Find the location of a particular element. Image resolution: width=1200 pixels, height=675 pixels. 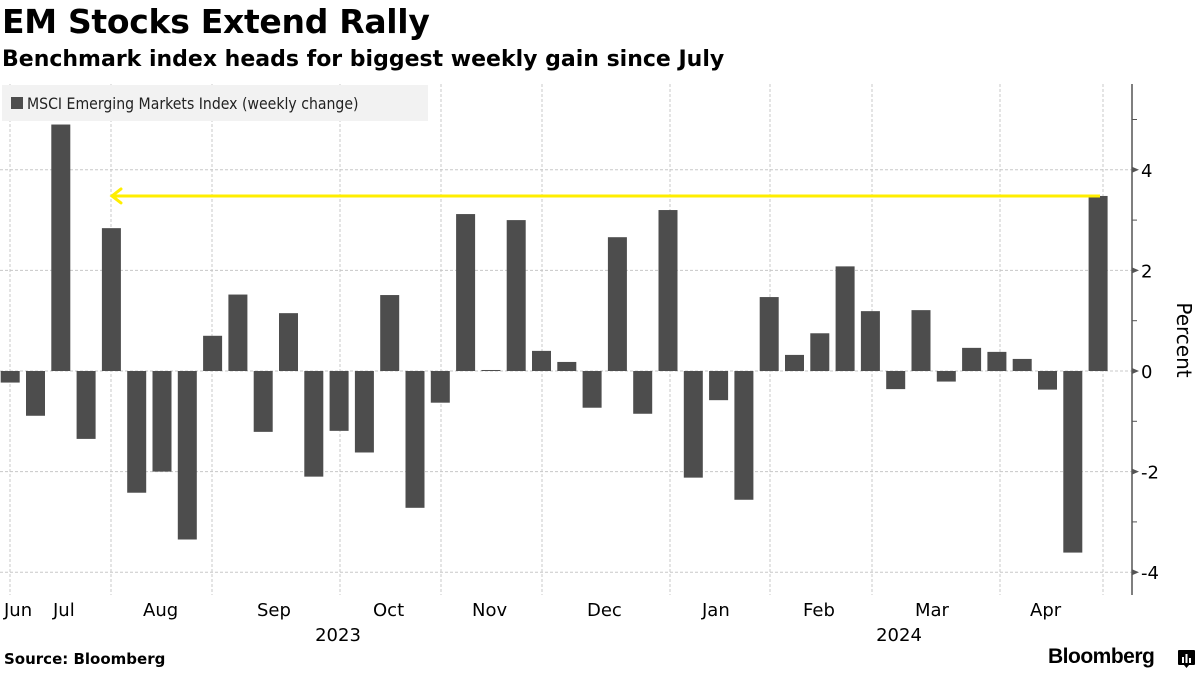

x-tick-label: Dec is located at coordinates (604, 610).